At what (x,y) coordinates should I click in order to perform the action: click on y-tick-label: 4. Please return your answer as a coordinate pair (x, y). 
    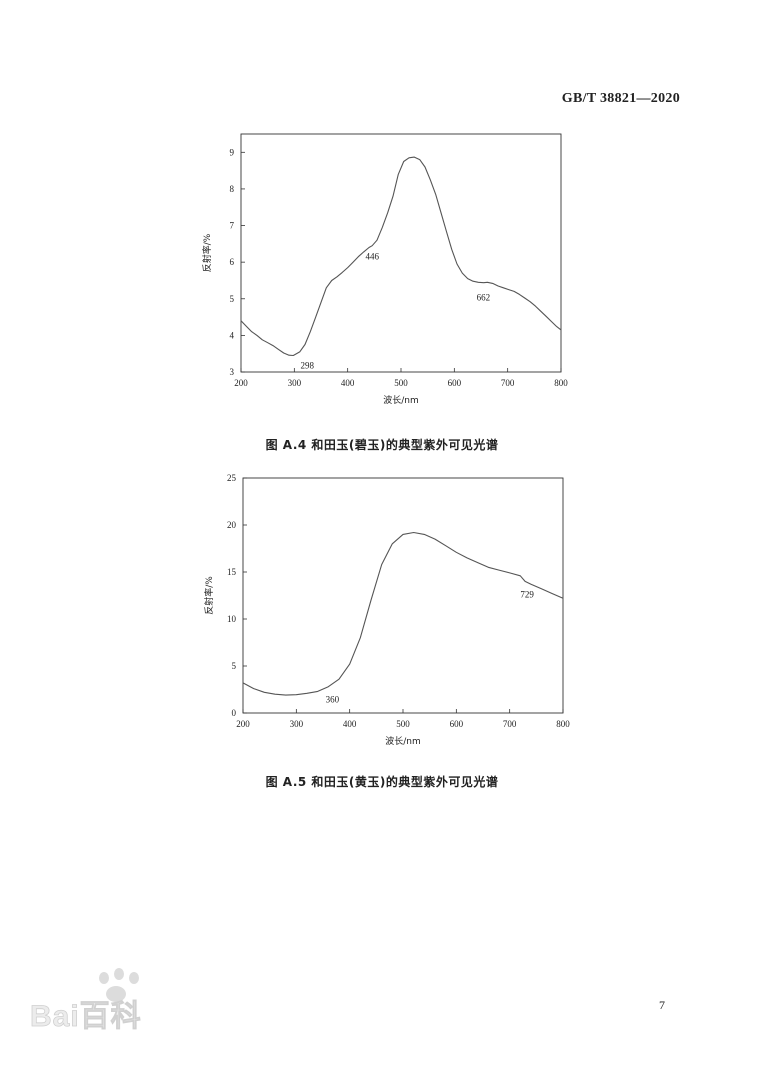
    Looking at the image, I should click on (232, 335).